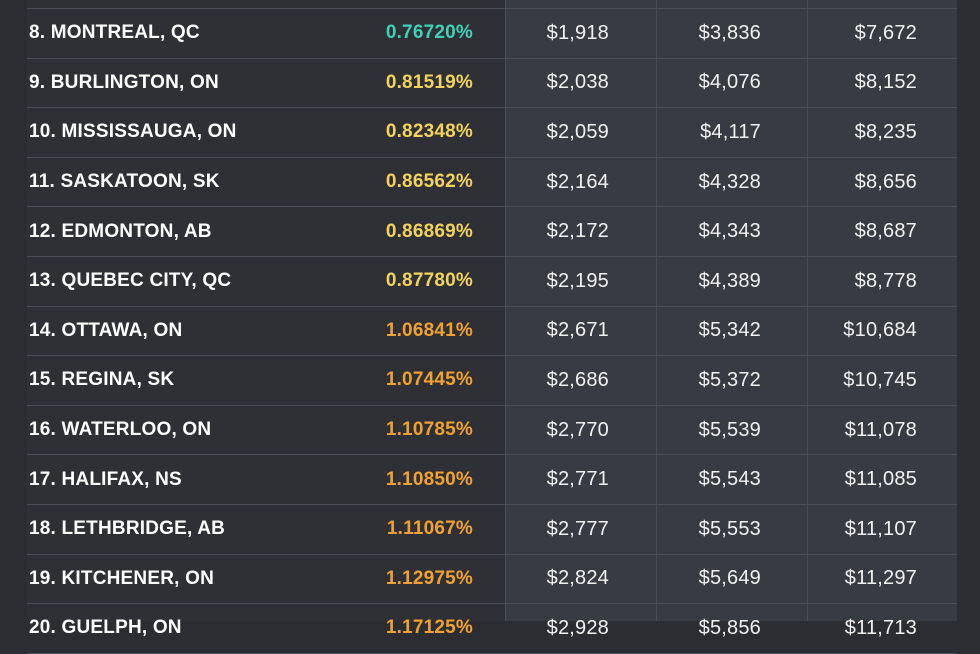  I want to click on tax-rate-value: 1.06841%, so click(429, 330).